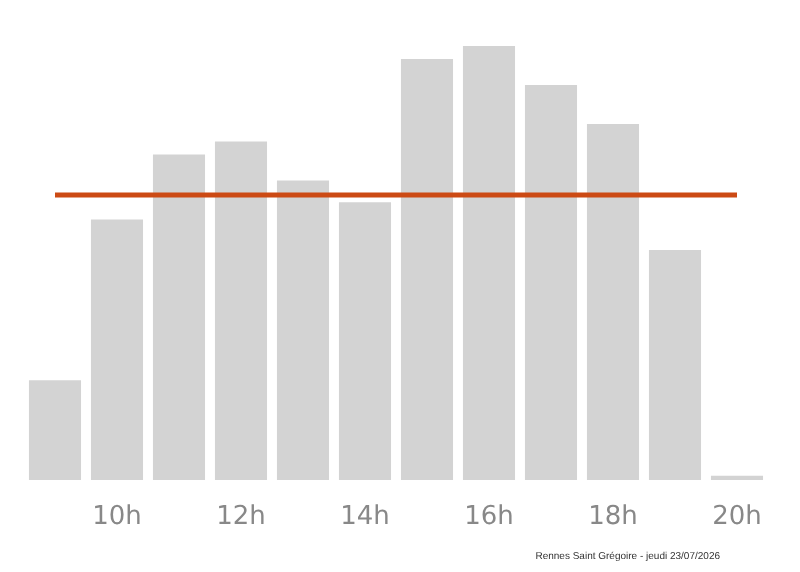  Describe the element at coordinates (737, 517) in the screenshot. I see `x-tick-label: 20h` at that location.